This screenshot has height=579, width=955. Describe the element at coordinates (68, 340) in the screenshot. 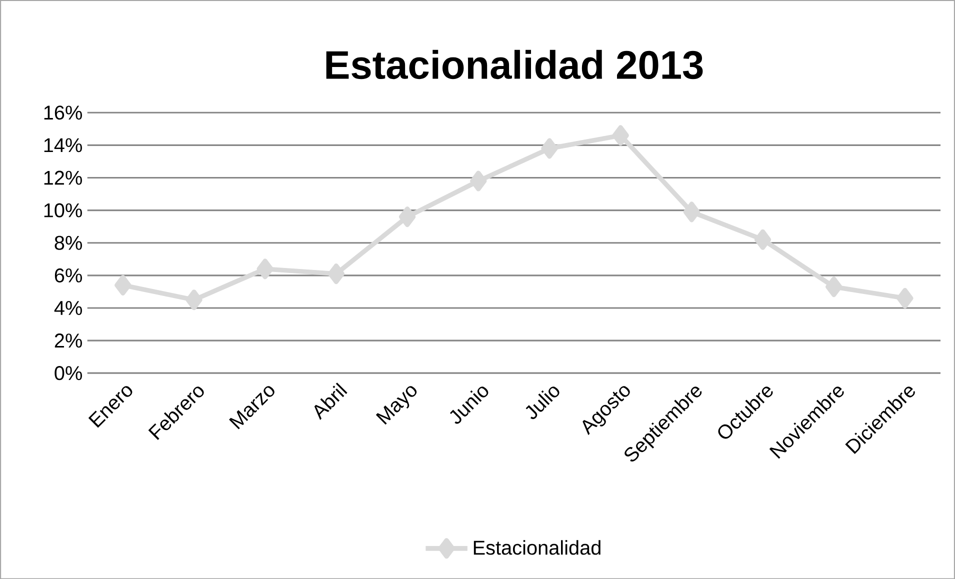

I see `y-tick-label: 2%` at that location.